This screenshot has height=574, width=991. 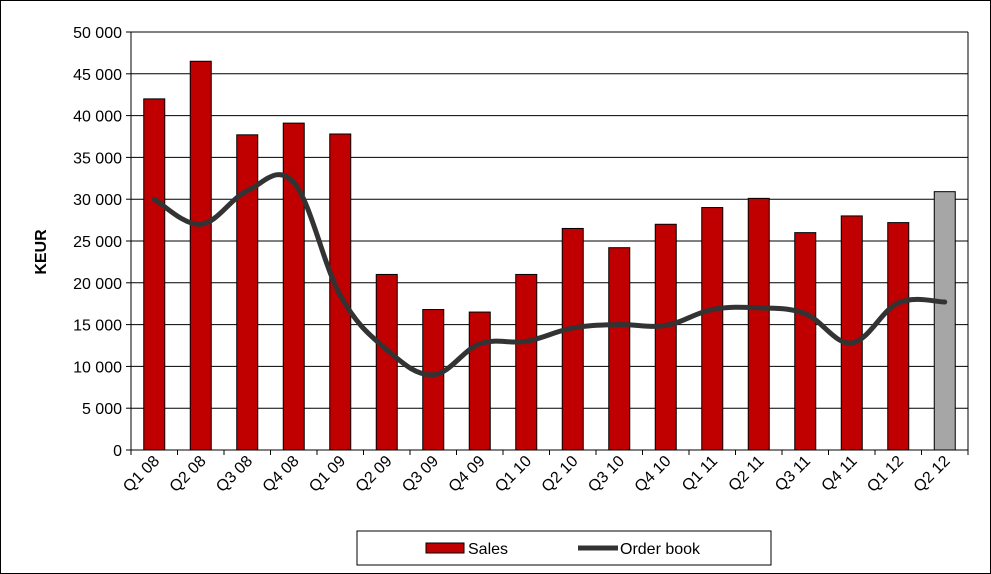 What do you see at coordinates (747, 474) in the screenshot?
I see `x-tick-label: Q2 11` at bounding box center [747, 474].